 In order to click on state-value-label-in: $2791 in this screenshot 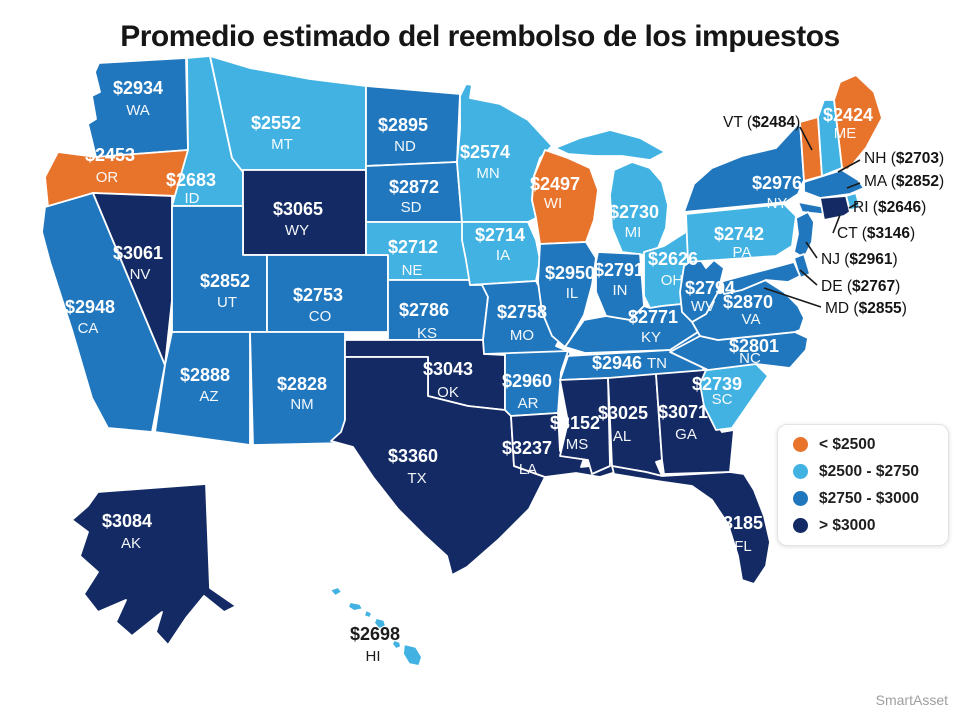, I will do `click(619, 270)`.